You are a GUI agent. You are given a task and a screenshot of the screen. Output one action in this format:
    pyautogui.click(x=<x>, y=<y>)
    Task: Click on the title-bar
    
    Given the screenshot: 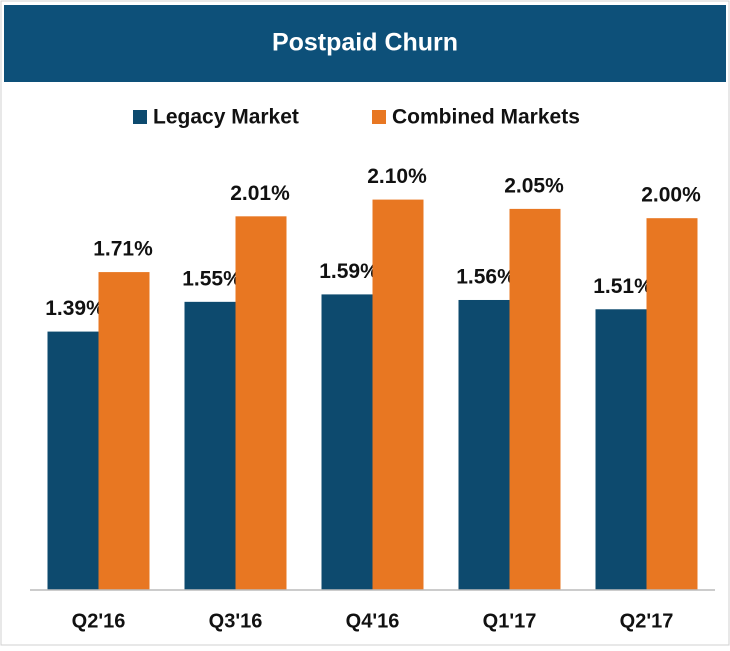 What is the action you would take?
    pyautogui.click(x=365, y=43)
    